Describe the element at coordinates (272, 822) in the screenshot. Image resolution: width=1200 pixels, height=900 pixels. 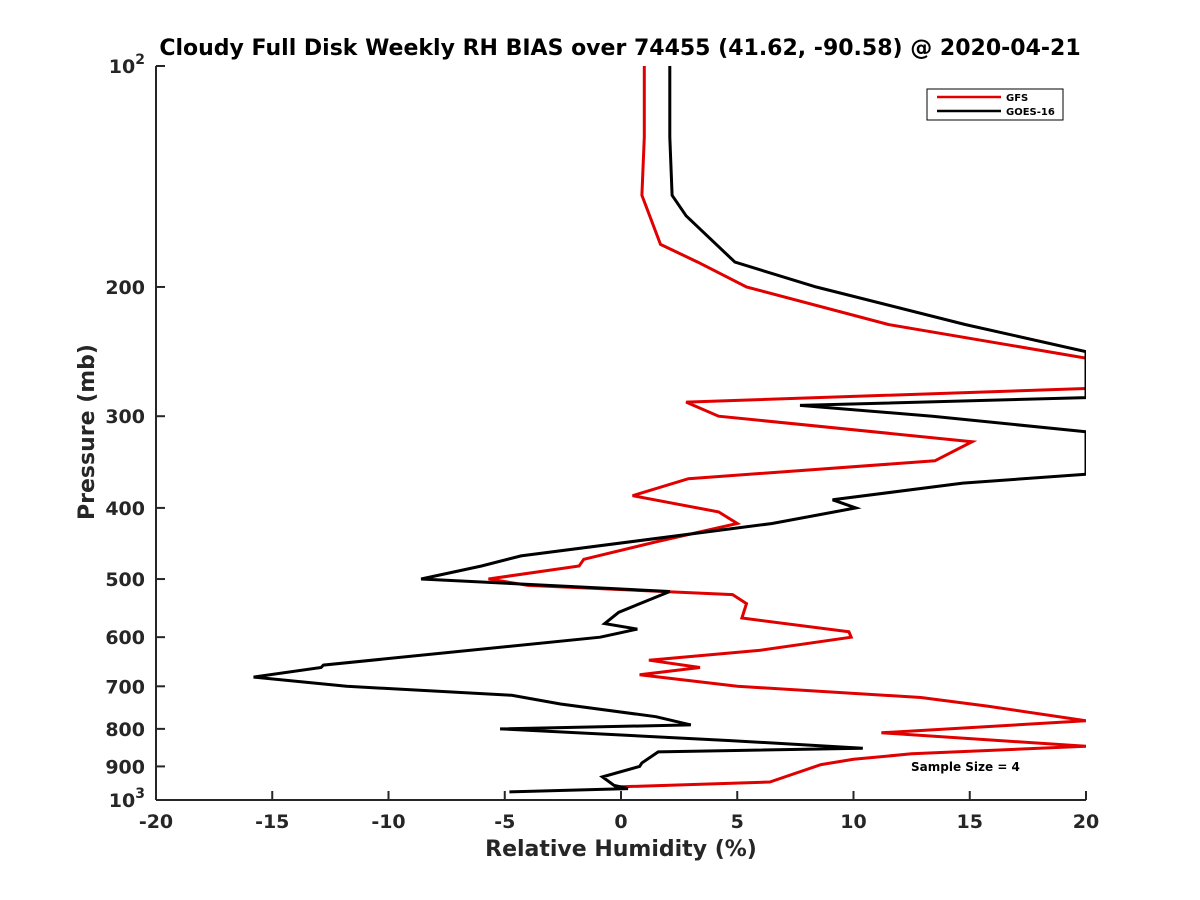
I see `x-tick-label: -15` at that location.